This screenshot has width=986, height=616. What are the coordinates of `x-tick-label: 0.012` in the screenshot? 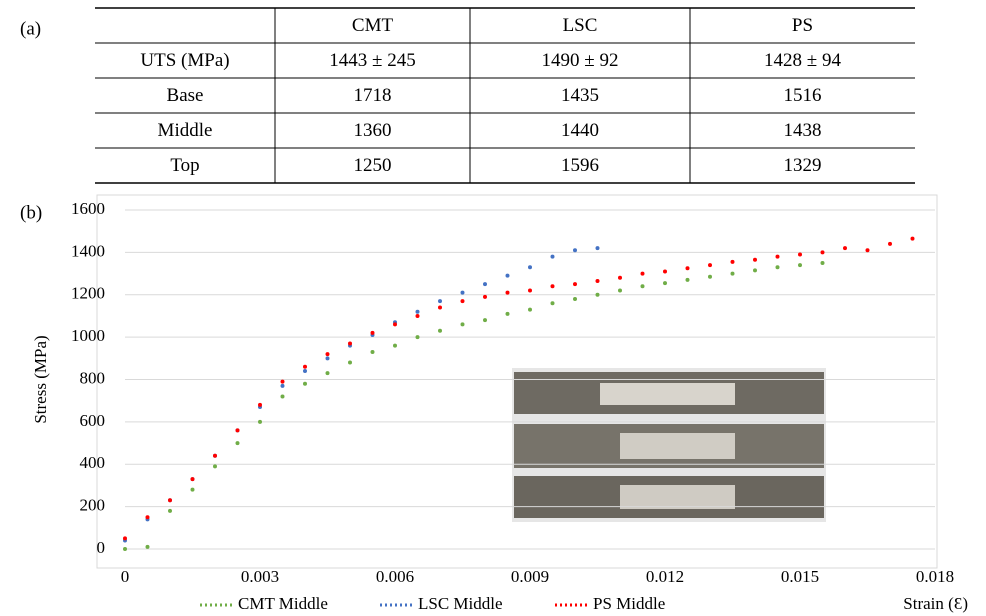 It's located at (665, 576).